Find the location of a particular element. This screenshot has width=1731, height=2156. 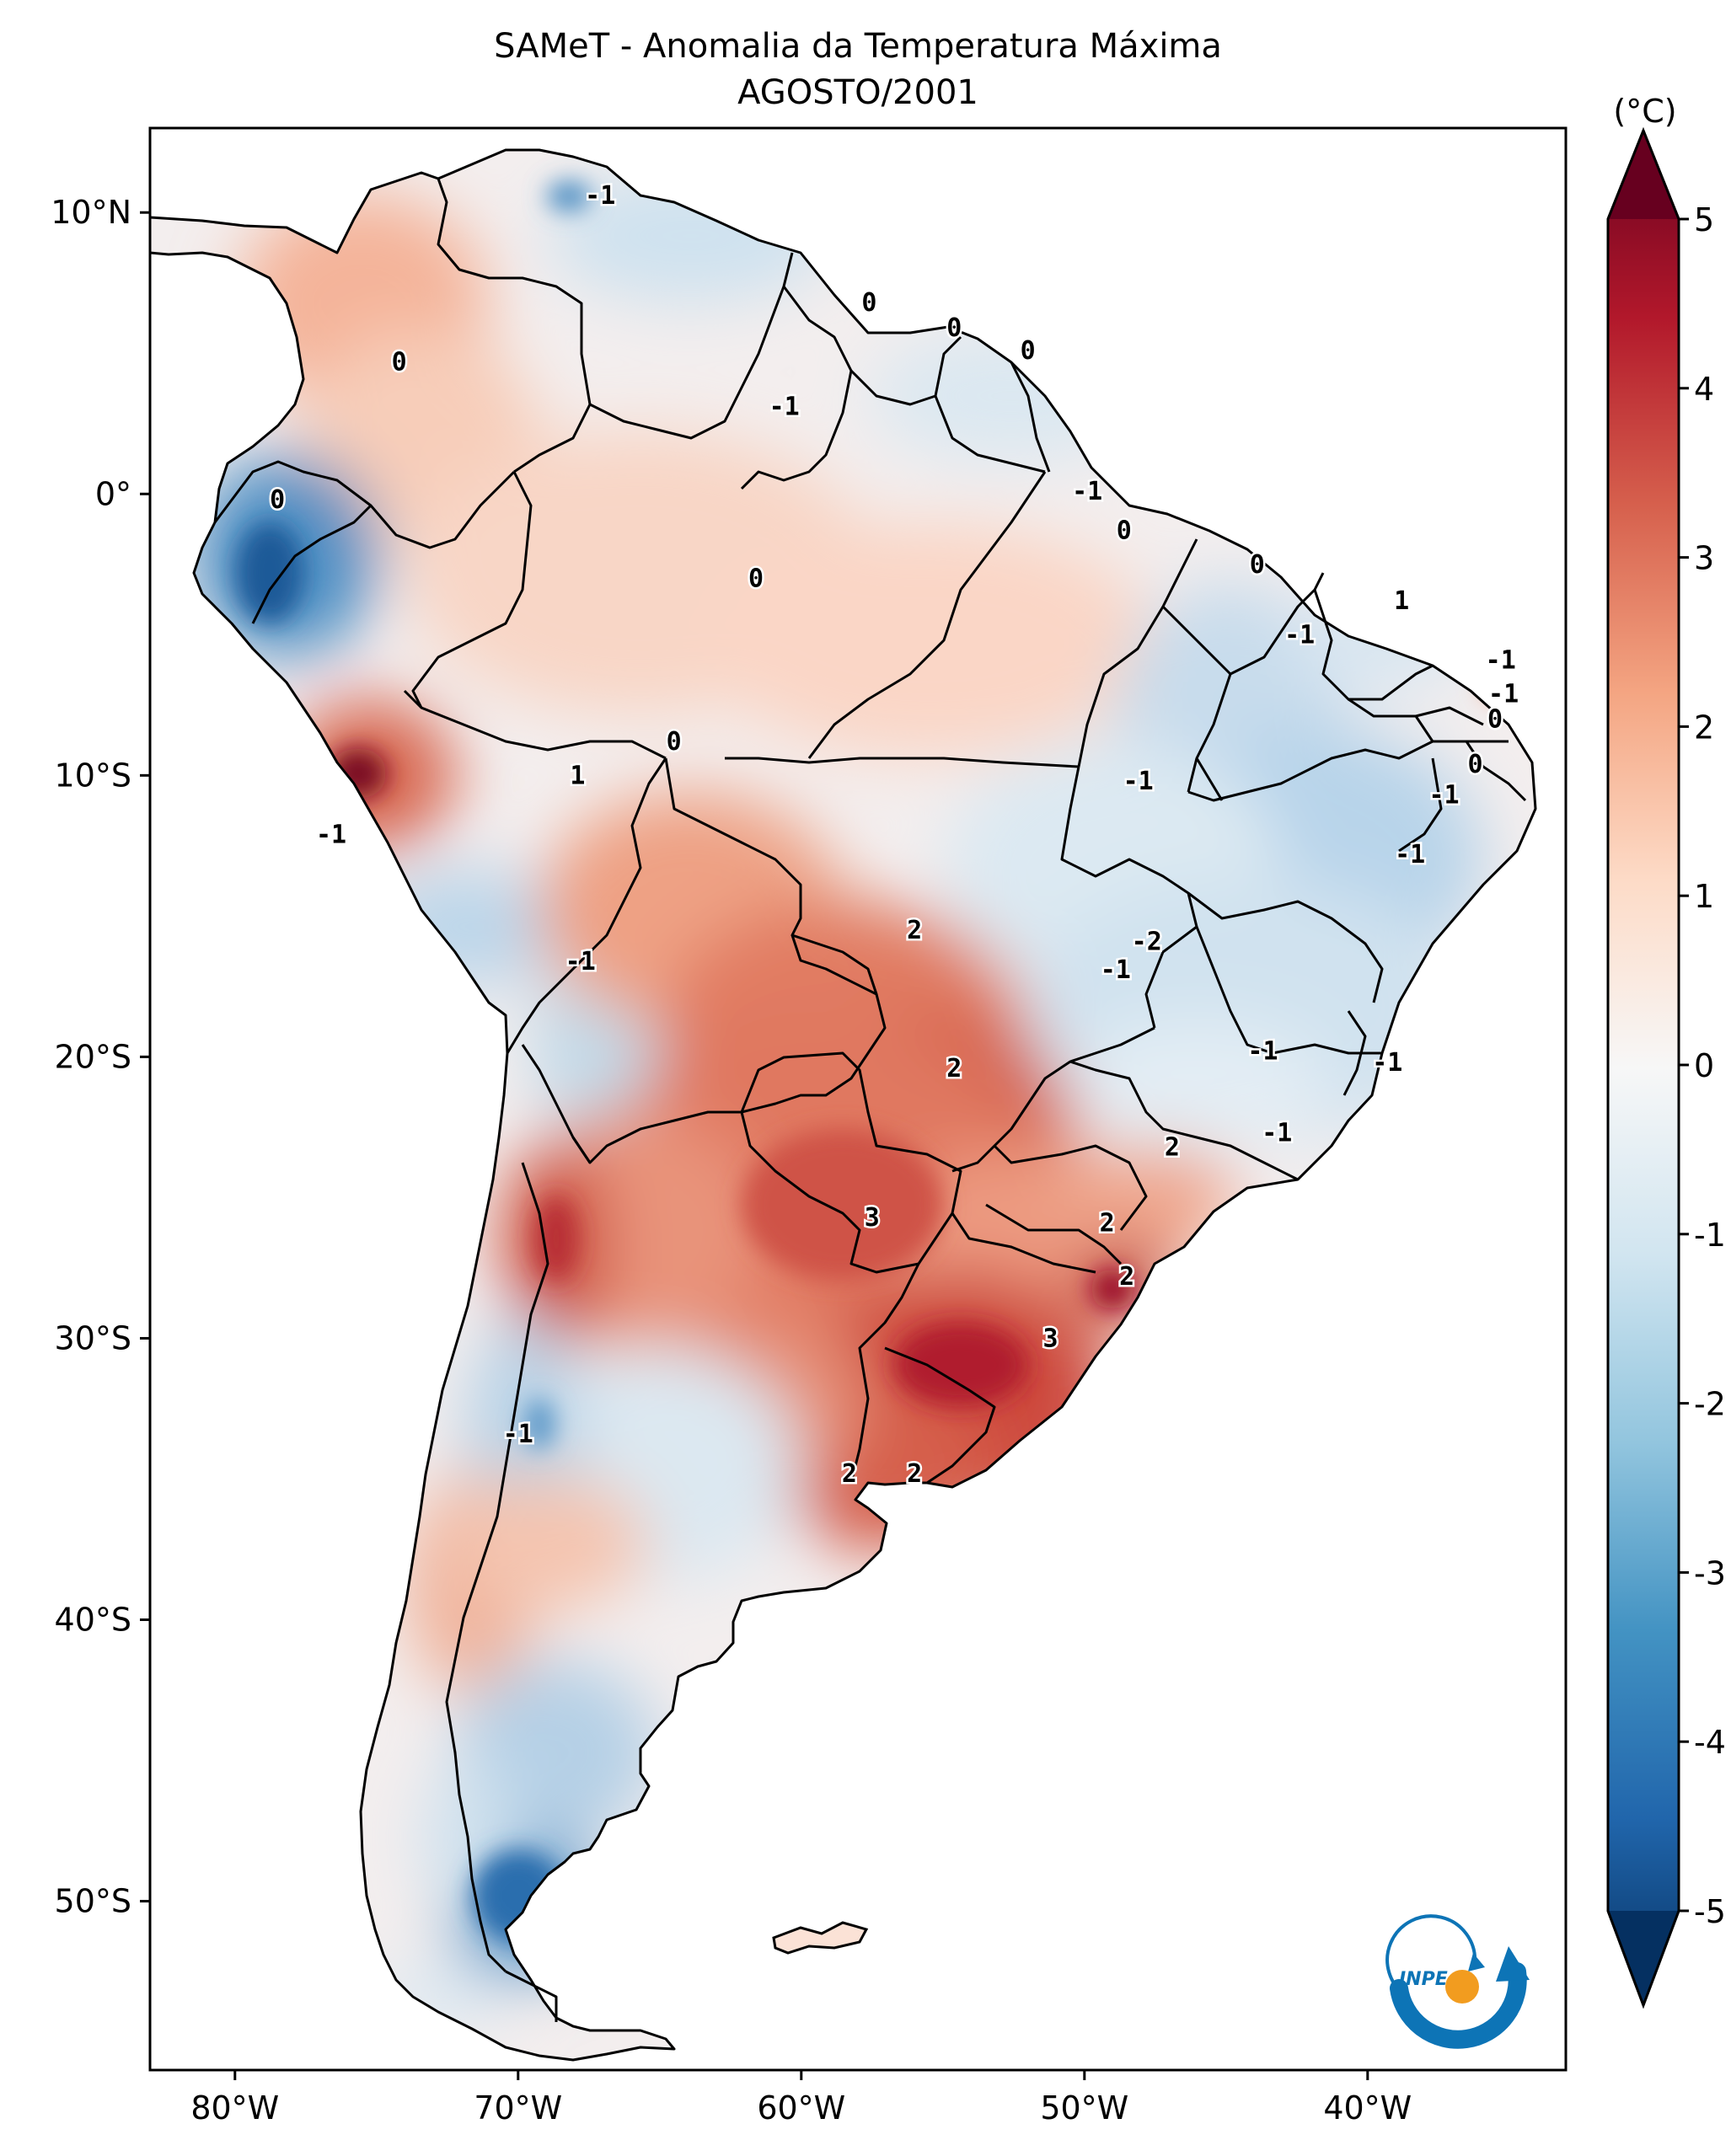

colorbar-tick-label: 1 is located at coordinates (1704, 896).